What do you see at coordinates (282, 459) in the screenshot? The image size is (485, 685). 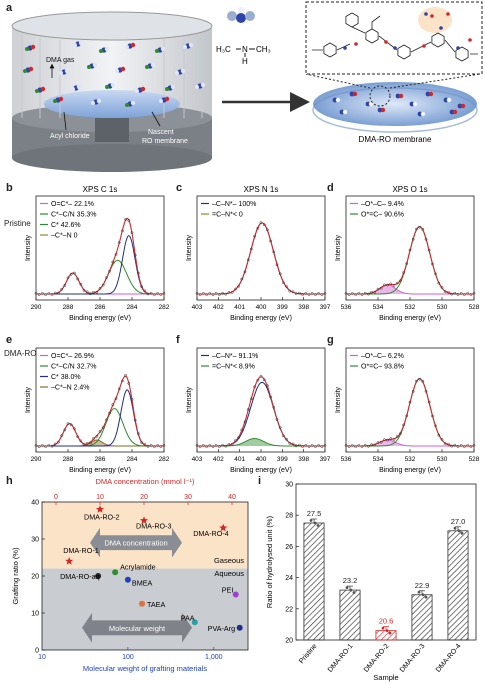 I see `x-tick-label: 399` at bounding box center [282, 459].